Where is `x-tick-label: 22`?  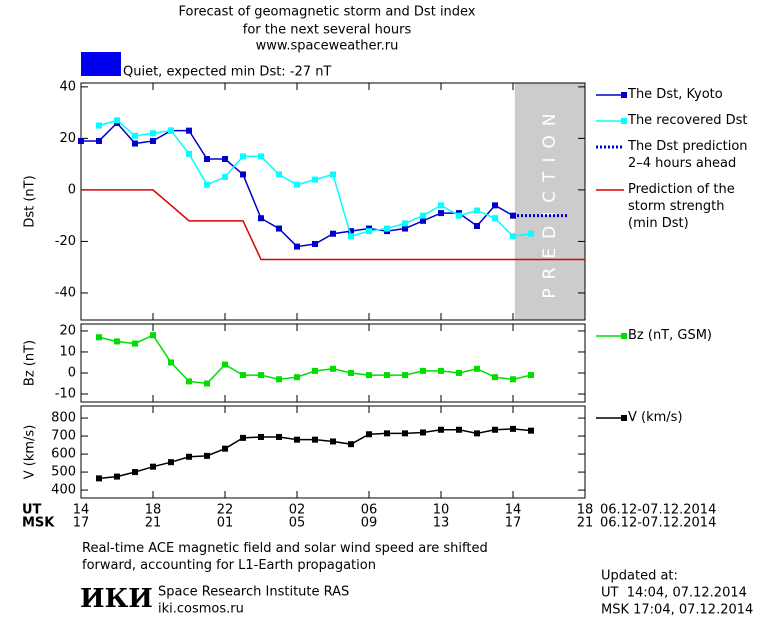
x-tick-label: 22 is located at coordinates (225, 510).